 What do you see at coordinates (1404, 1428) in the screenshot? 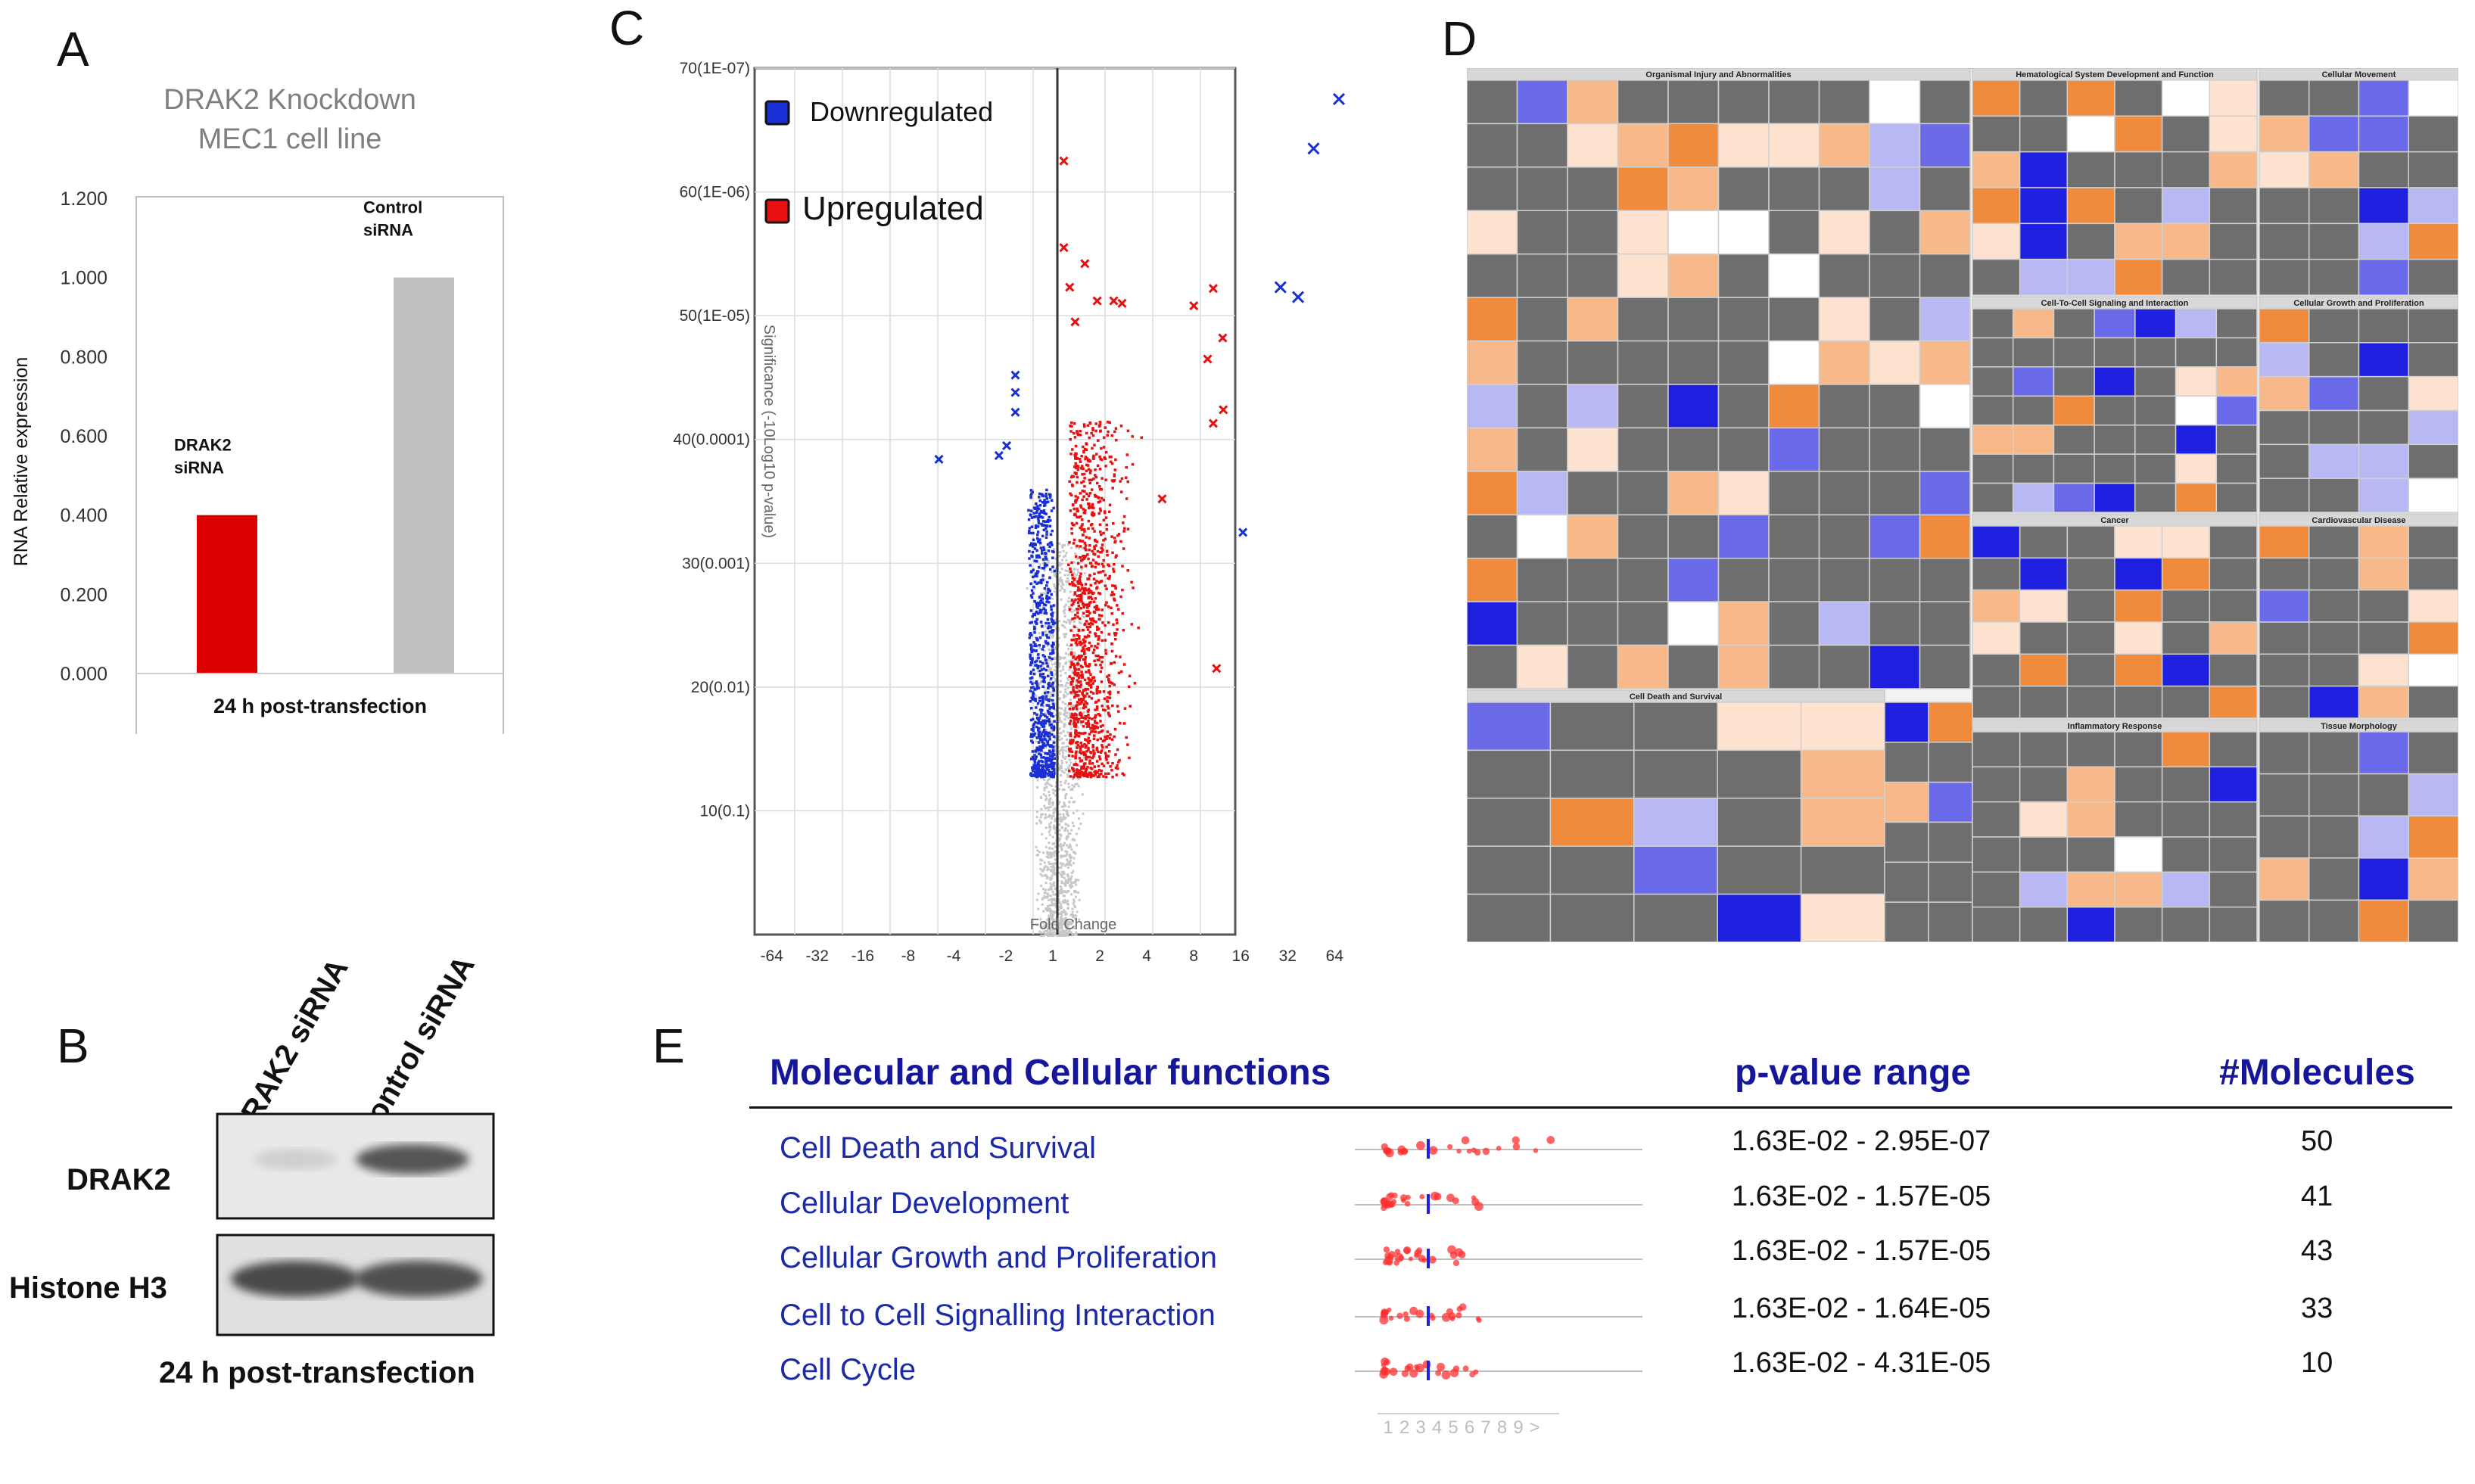
I see `function-axis-tick: 2` at bounding box center [1404, 1428].